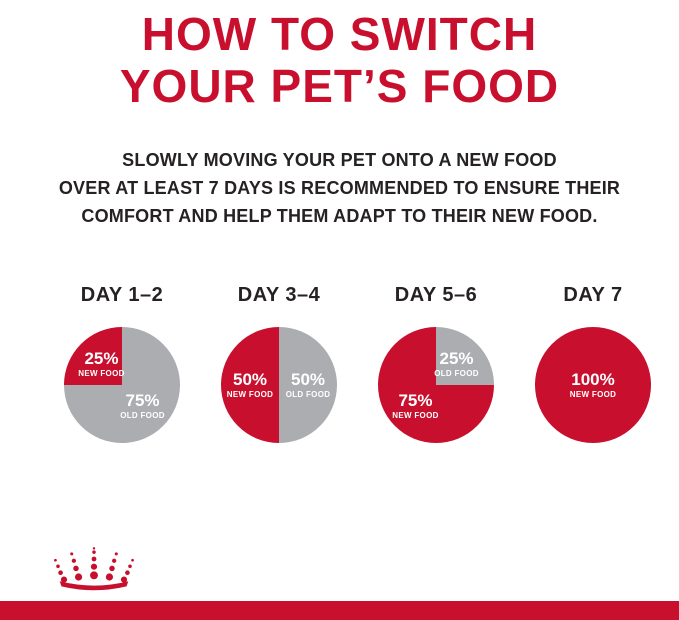  Describe the element at coordinates (436, 385) in the screenshot. I see `pie-chart: 75% NEW FOOD 25% OLD FOOD` at that location.